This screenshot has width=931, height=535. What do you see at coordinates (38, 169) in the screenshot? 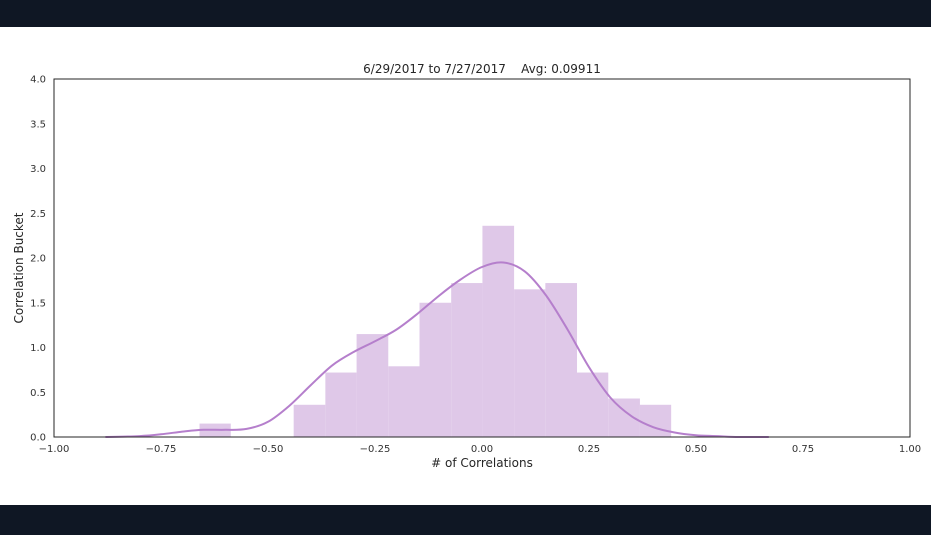
I see `y-tick-label: 3.0` at bounding box center [38, 169].